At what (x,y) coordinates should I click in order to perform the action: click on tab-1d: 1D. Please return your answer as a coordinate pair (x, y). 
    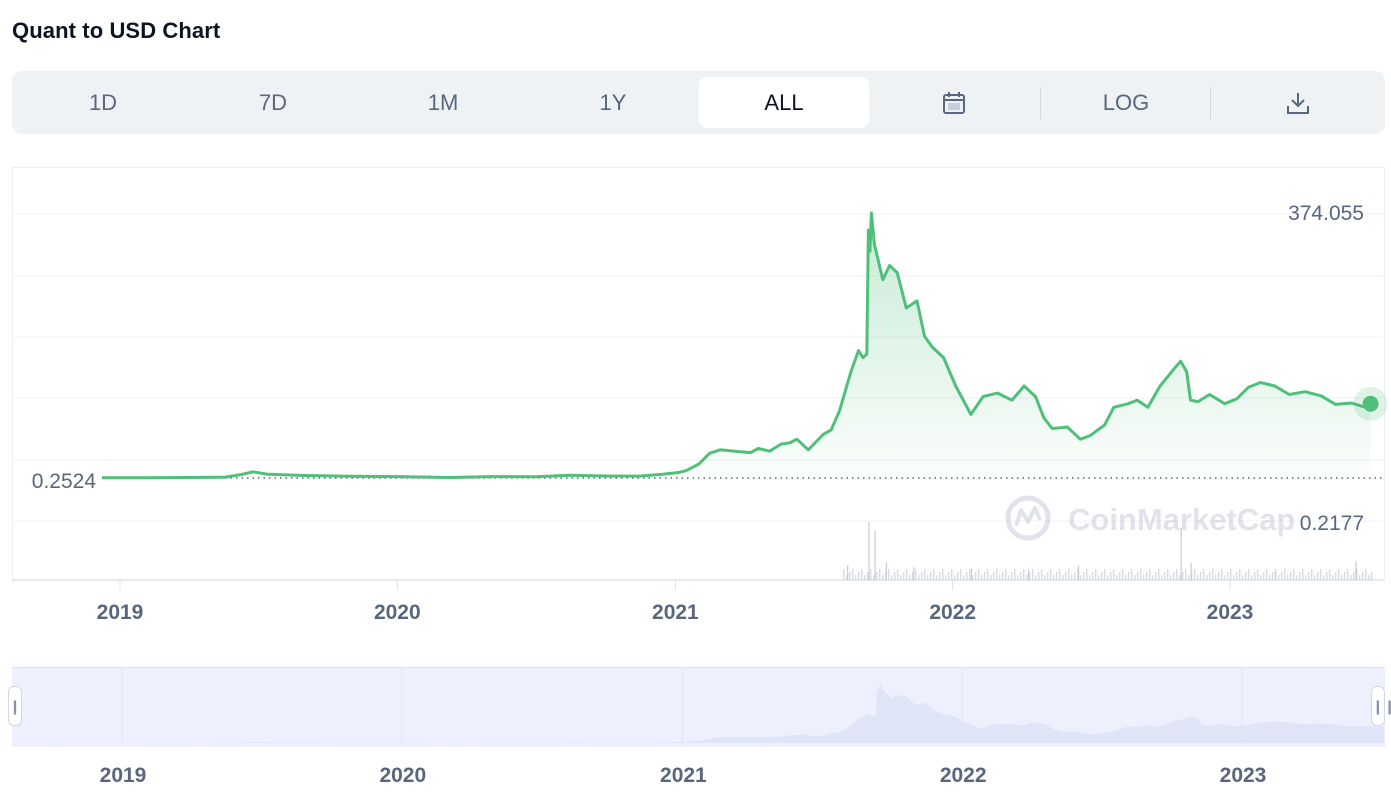
    Looking at the image, I should click on (103, 102).